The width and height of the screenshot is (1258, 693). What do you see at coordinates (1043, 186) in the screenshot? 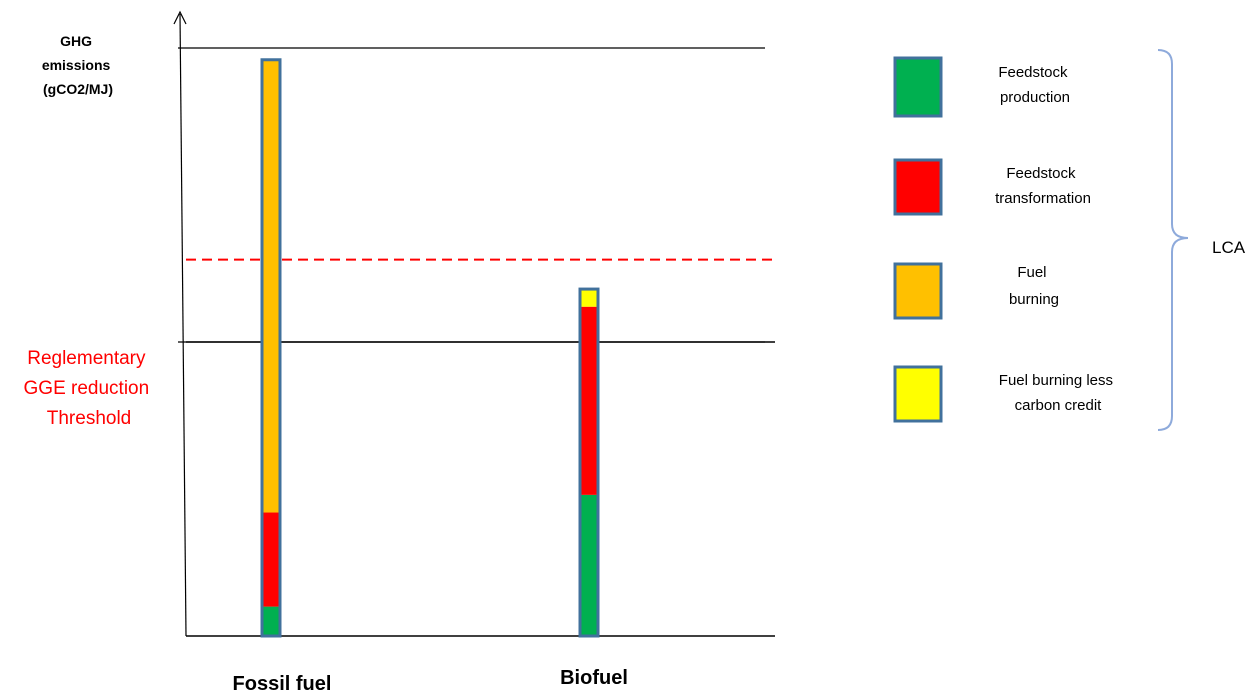
I see `legend-label-feedstock-transformation: Feedstock transformation` at bounding box center [1043, 186].